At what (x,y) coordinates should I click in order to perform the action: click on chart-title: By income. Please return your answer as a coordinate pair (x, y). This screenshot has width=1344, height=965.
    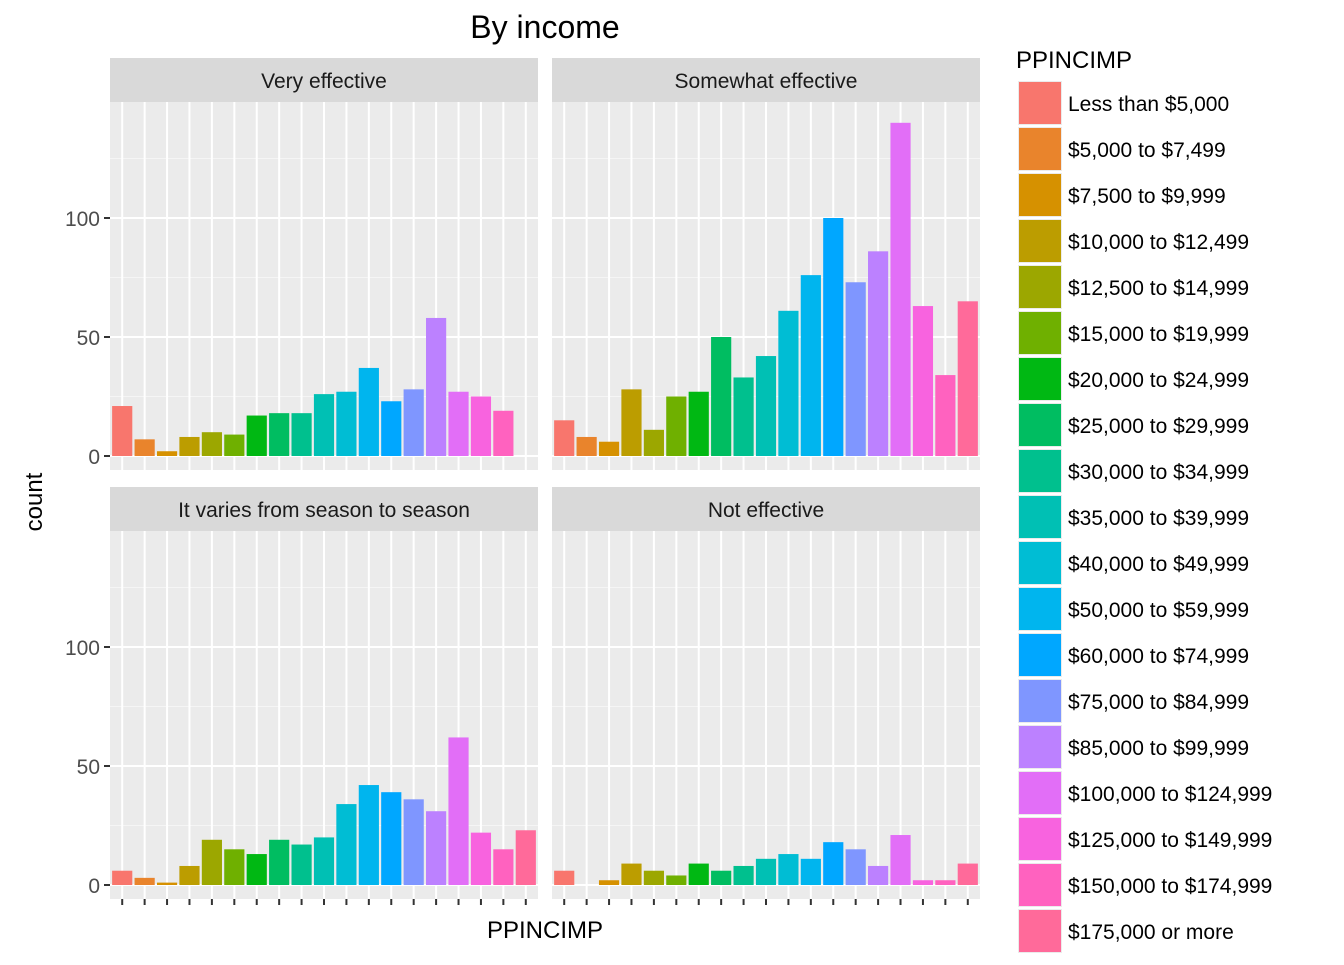
    Looking at the image, I should click on (544, 27).